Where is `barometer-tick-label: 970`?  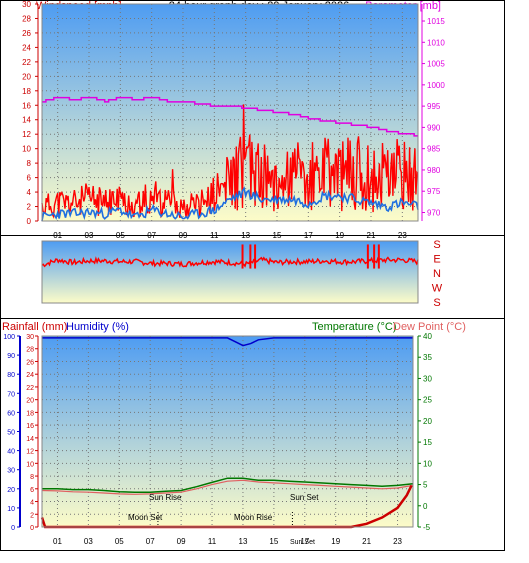 barometer-tick-label: 970 is located at coordinates (434, 212).